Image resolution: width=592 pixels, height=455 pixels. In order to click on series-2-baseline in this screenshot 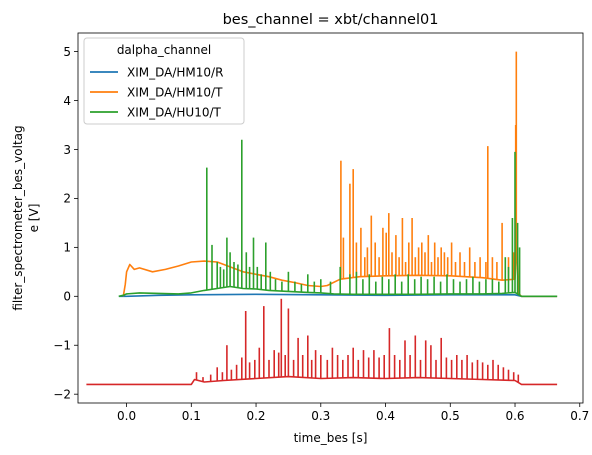, I will do `click(338, 291)`.